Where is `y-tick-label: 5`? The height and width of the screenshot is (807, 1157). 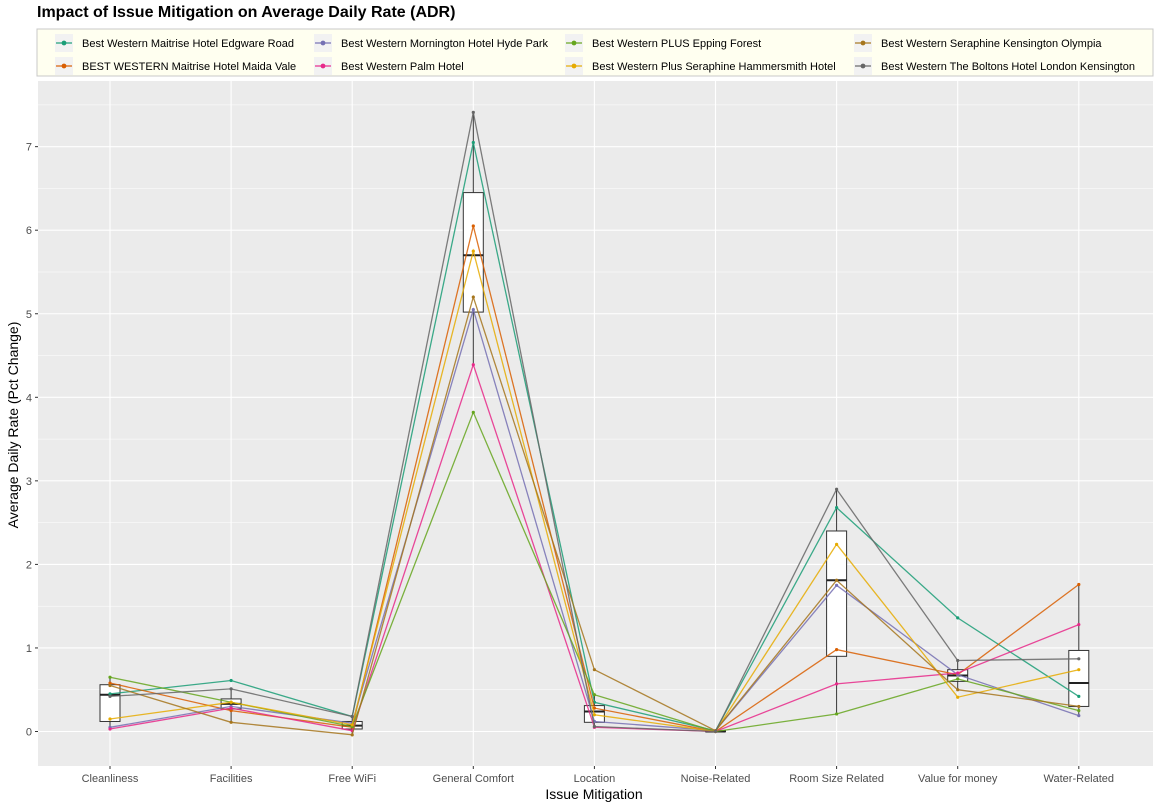
y-tick-label: 5 is located at coordinates (29, 315).